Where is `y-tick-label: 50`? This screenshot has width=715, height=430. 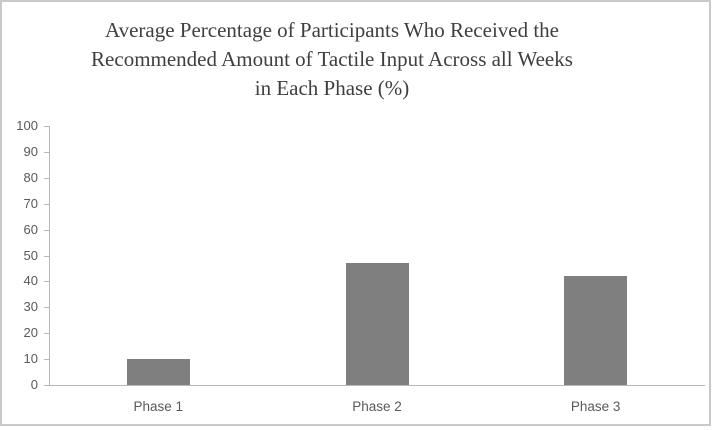 y-tick-label: 50 is located at coordinates (30, 255).